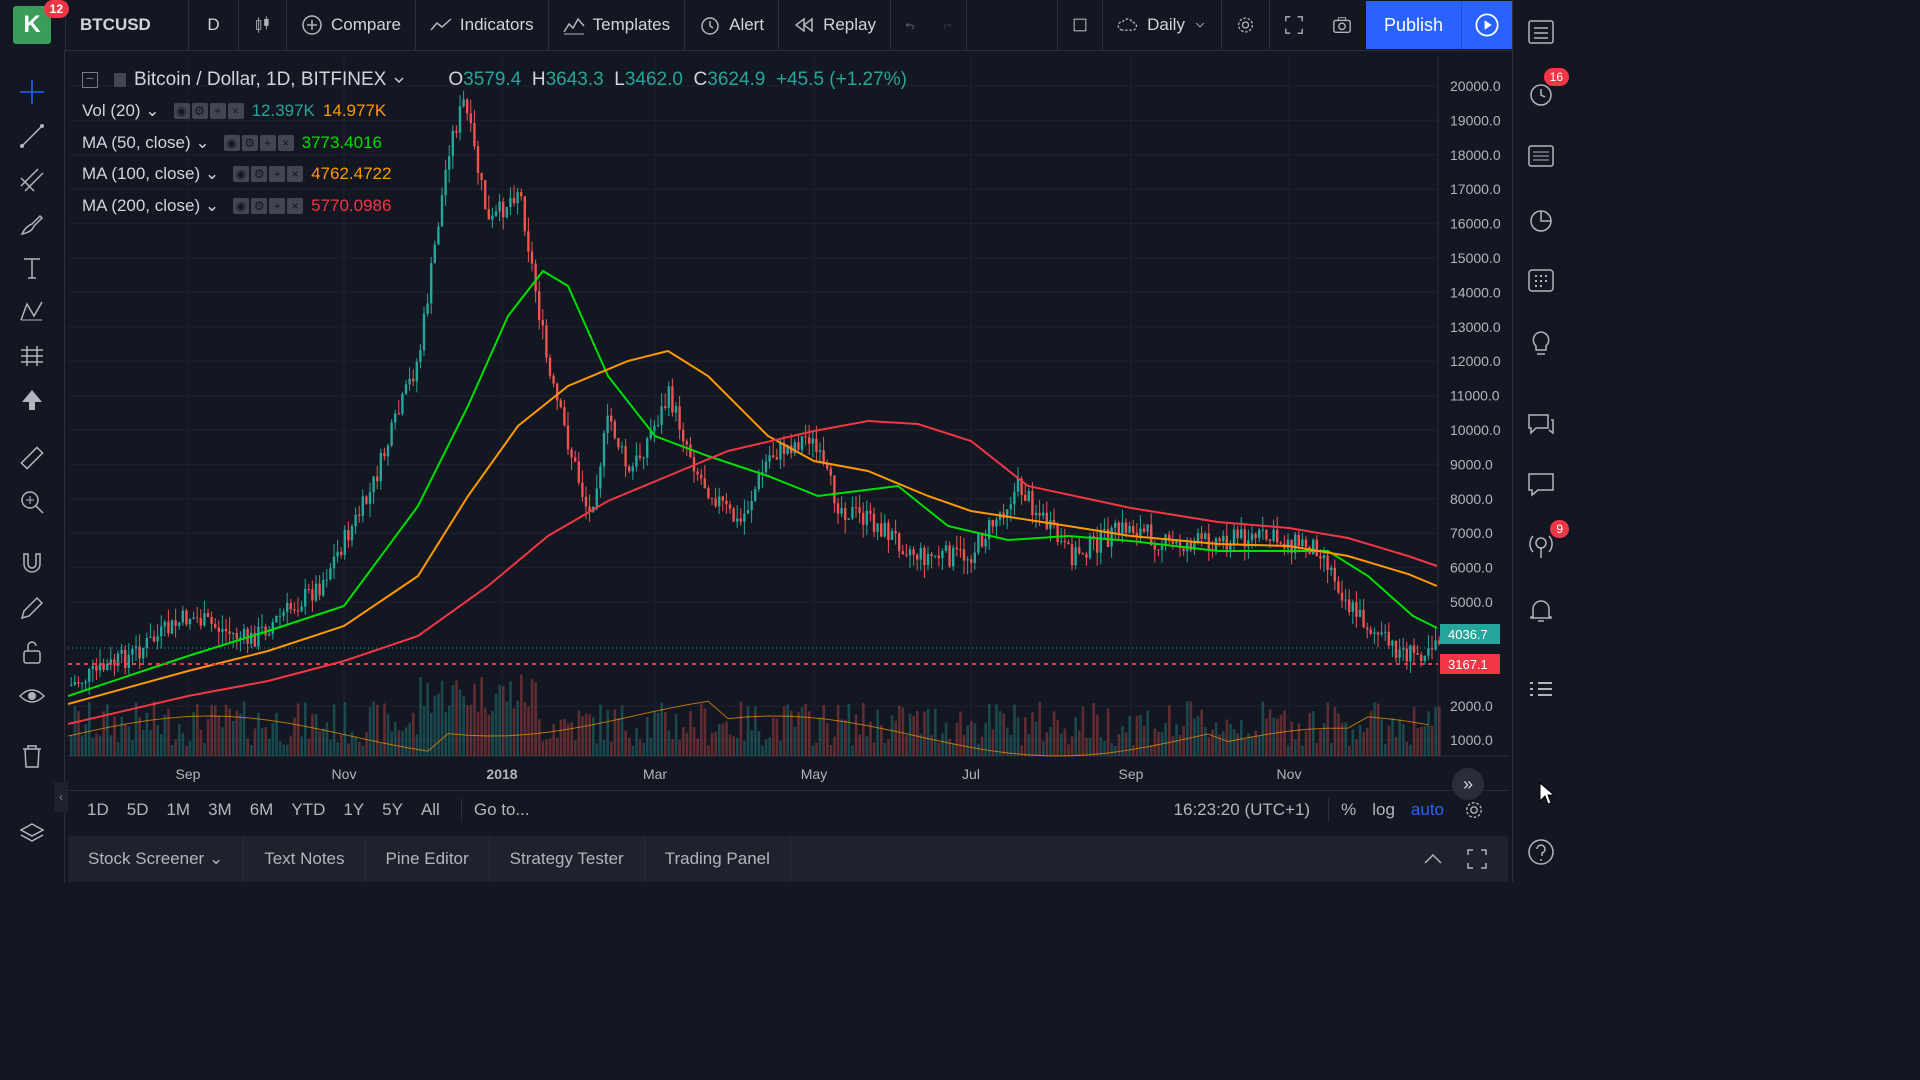 The height and width of the screenshot is (1080, 1920). What do you see at coordinates (1541, 610) in the screenshot?
I see `notifications-button` at bounding box center [1541, 610].